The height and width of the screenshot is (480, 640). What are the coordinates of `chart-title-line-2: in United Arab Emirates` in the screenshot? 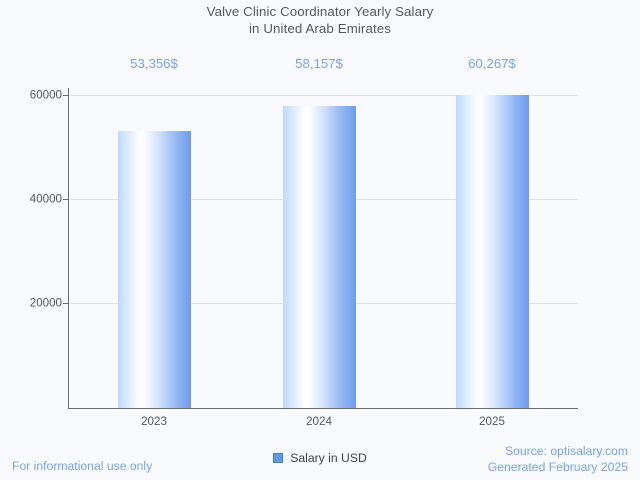 It's located at (320, 28).